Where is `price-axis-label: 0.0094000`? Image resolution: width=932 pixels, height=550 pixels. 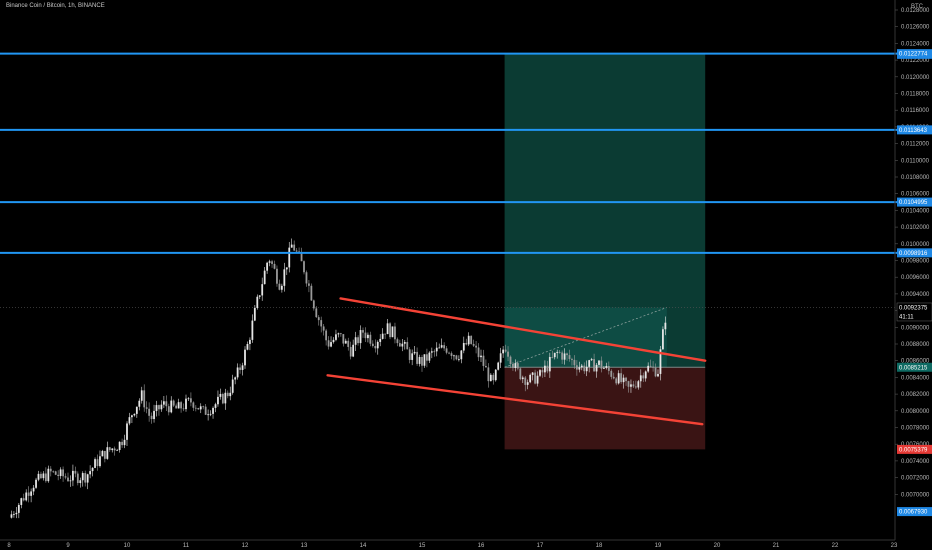
price-axis-label: 0.0094000 is located at coordinates (915, 295).